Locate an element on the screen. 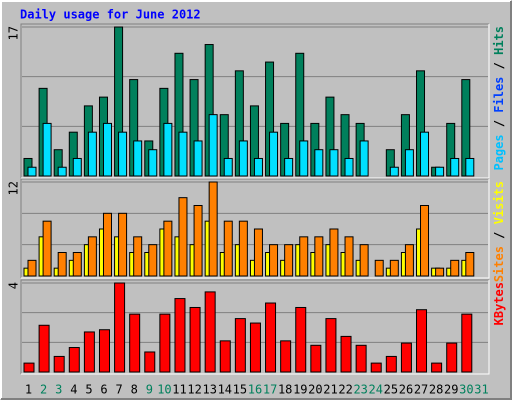  x-tick-label: 21 is located at coordinates (330, 390).